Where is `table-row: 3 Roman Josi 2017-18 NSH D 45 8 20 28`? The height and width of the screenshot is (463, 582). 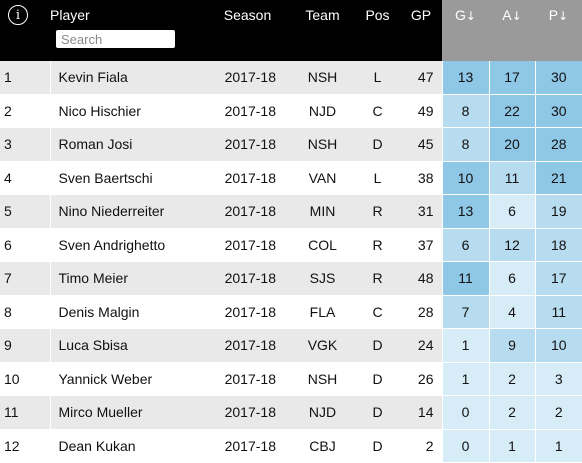
table-row: 3 Roman Josi 2017-18 NSH D 45 8 20 28 is located at coordinates (291, 144).